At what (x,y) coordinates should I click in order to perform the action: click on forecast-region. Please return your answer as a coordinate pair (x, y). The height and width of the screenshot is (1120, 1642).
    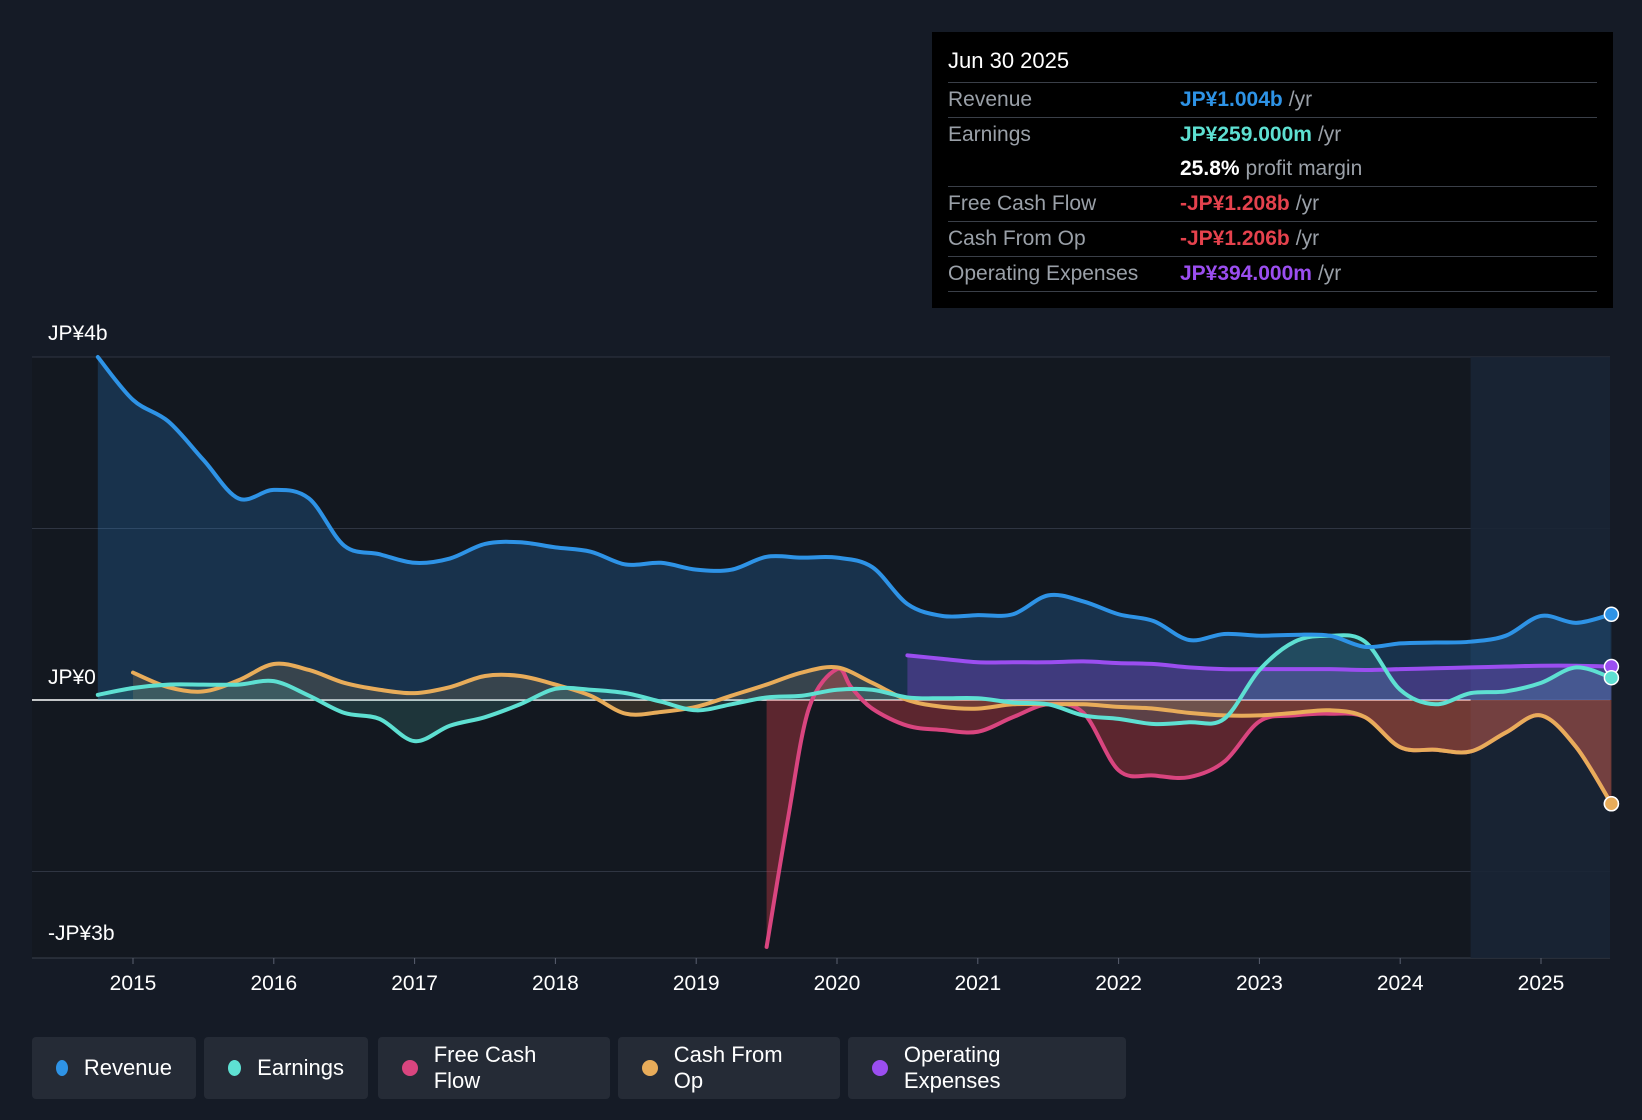
    Looking at the image, I should click on (1540, 657).